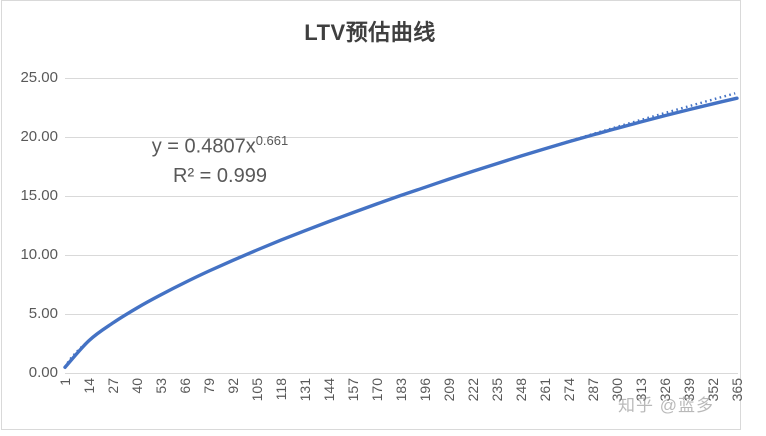 Image resolution: width=766 pixels, height=436 pixels. What do you see at coordinates (113, 386) in the screenshot?
I see `x-axis-tick-label: 27` at bounding box center [113, 386].